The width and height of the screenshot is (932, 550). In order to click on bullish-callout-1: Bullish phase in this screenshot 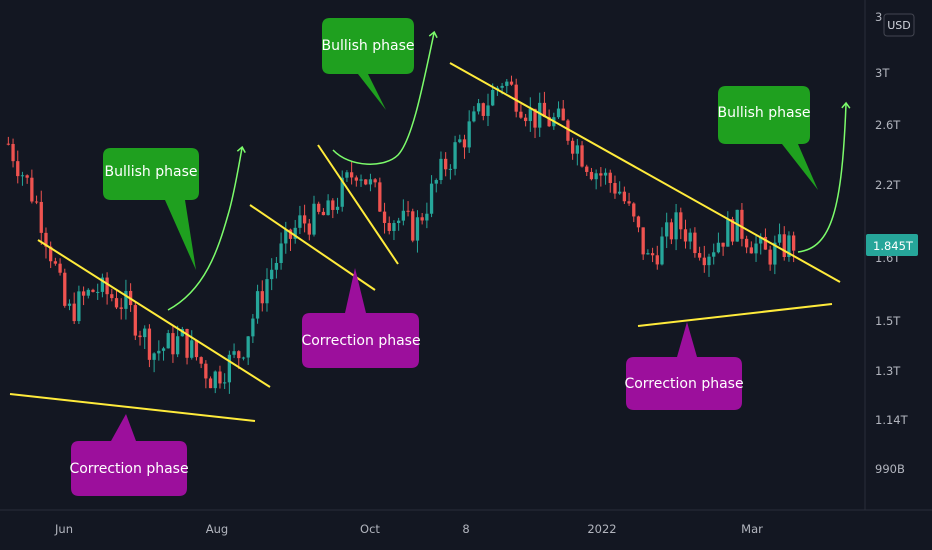, I will do `click(151, 209)`.